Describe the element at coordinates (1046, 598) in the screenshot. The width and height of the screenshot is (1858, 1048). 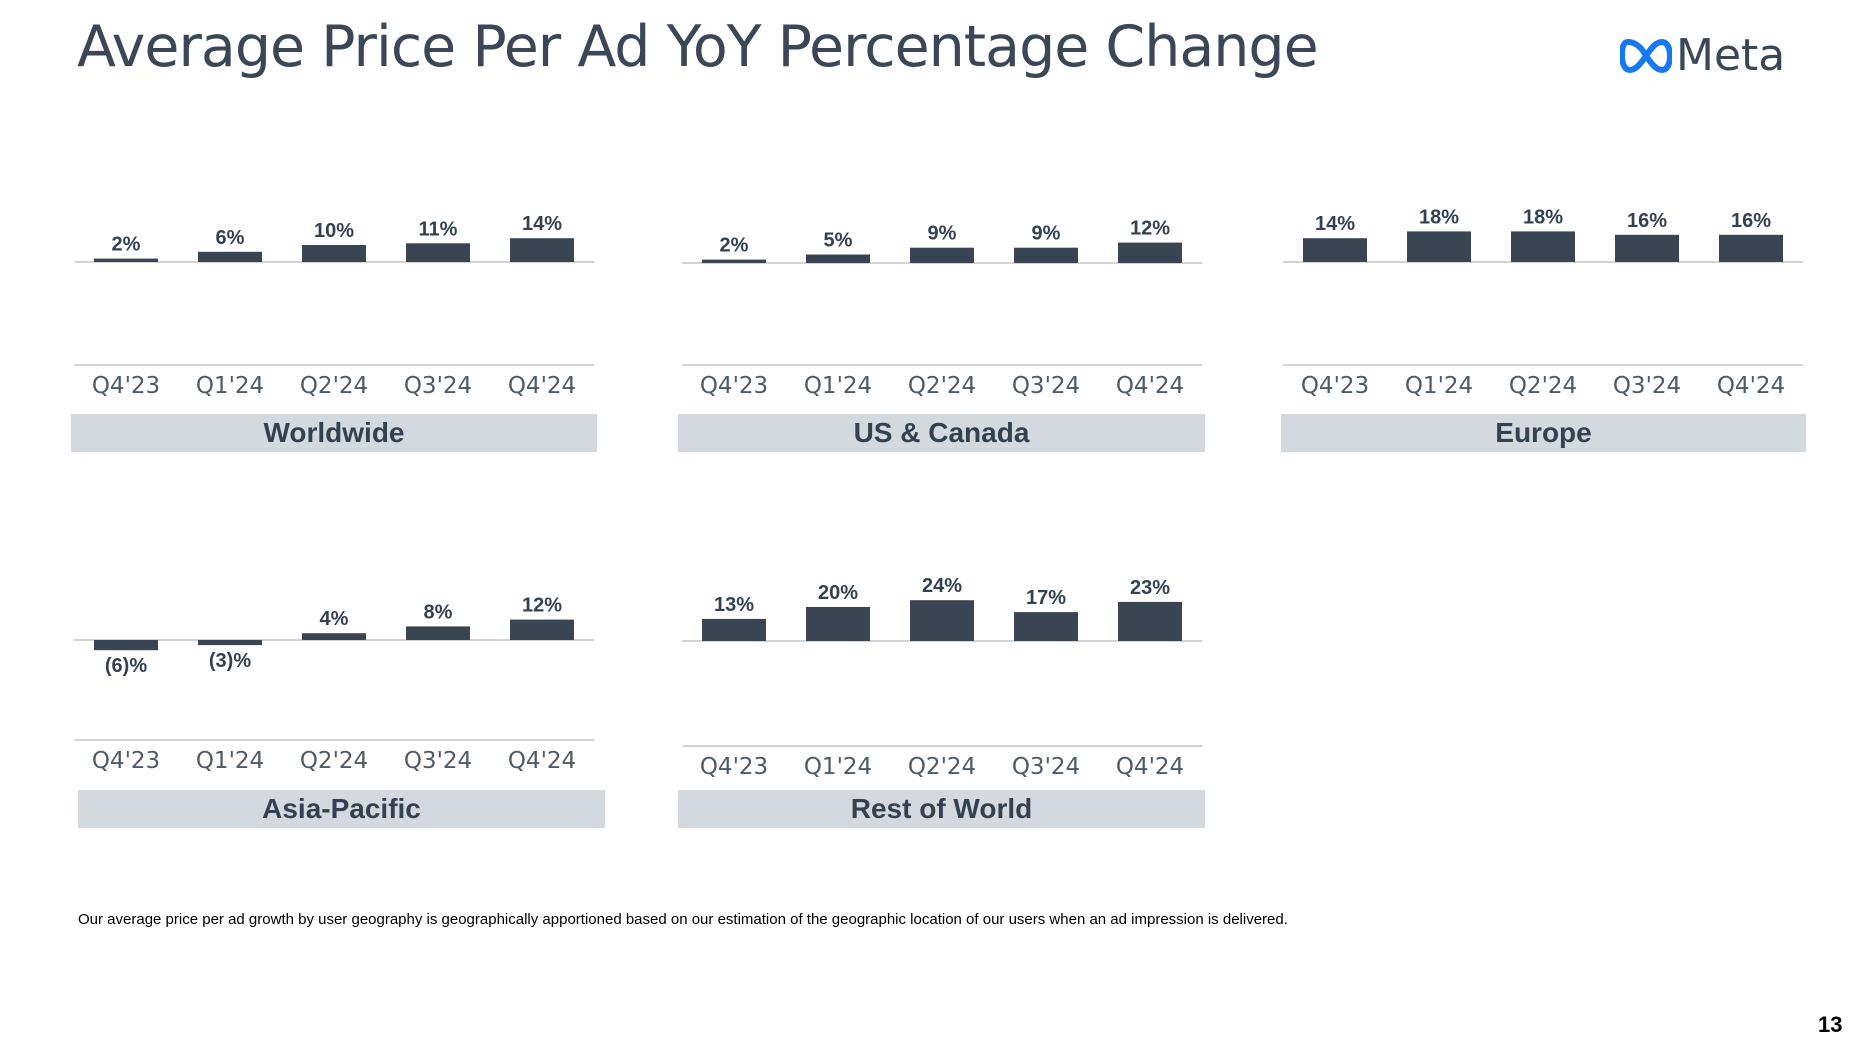
I see `data-label: 17%` at that location.